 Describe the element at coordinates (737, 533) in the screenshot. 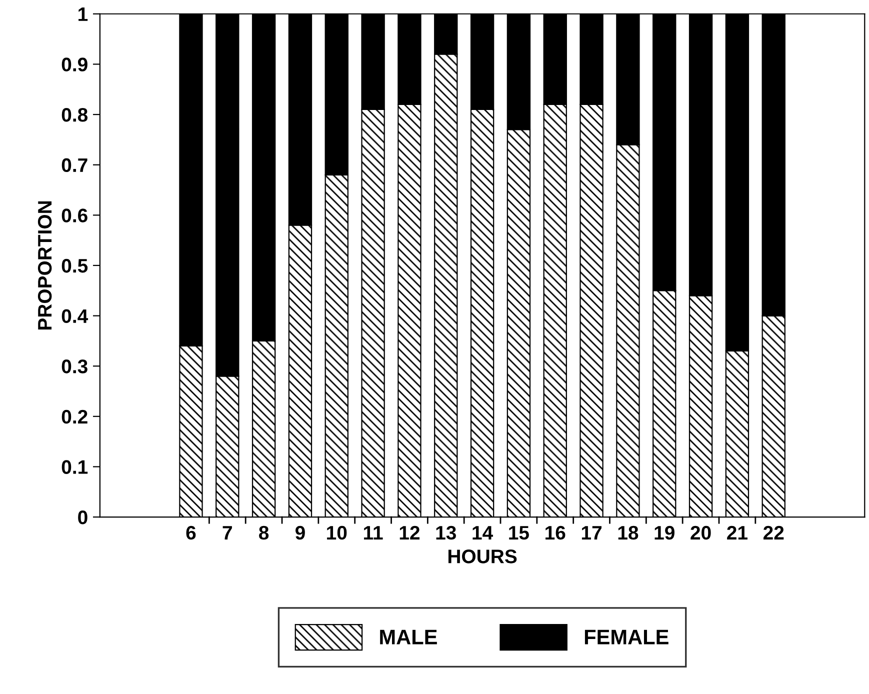

I see `x-tick-label: 21` at that location.